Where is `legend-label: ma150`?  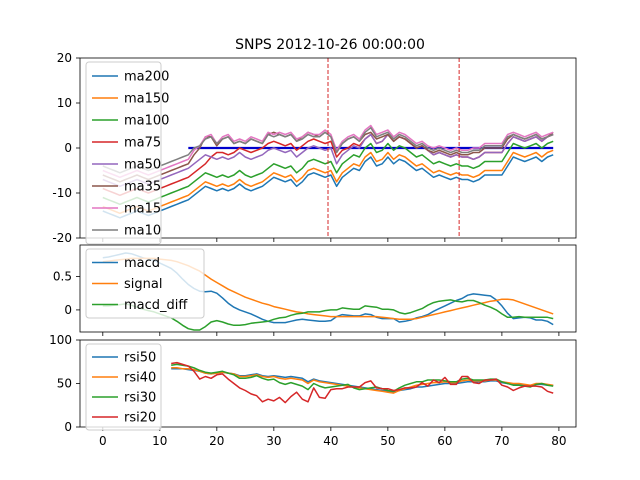 legend-label: ma150 is located at coordinates (146, 99).